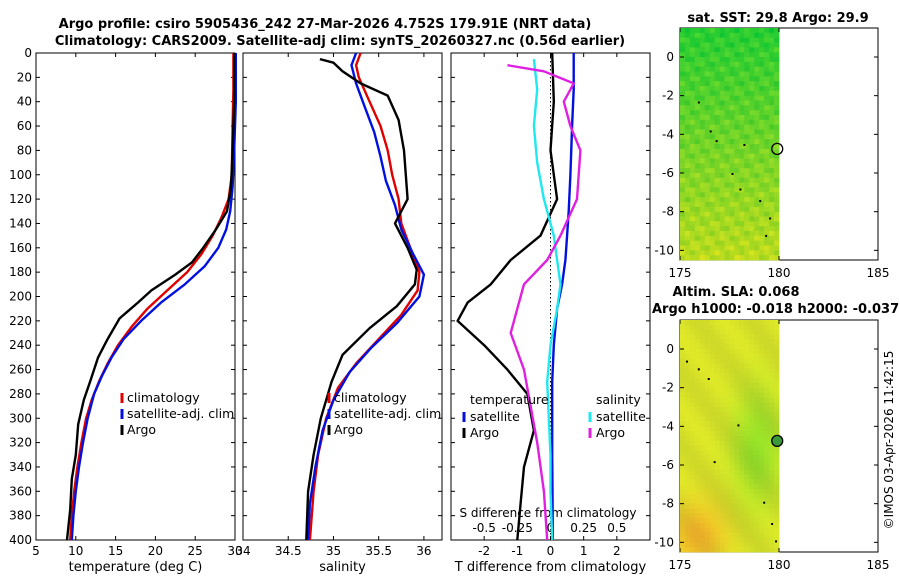  I want to click on y-tick-label: 360, so click(20, 491).